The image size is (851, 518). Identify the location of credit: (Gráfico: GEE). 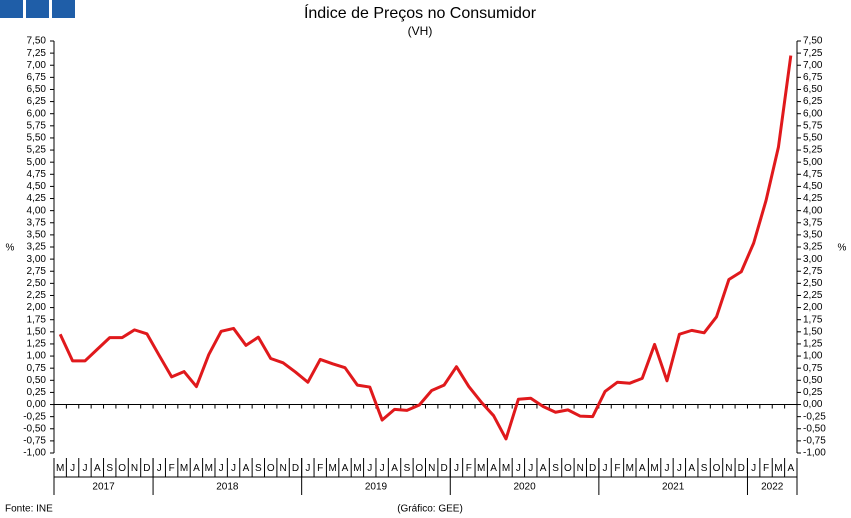
(430, 509).